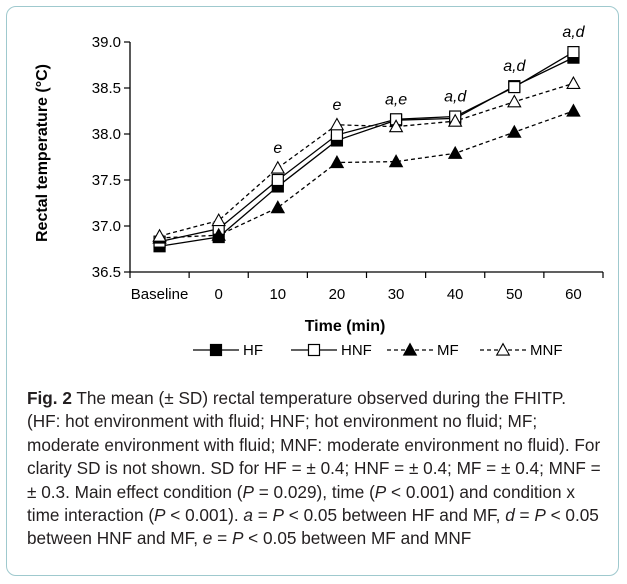  I want to click on caption-segment: < 0.05 between HF and MF,, so click(395, 515).